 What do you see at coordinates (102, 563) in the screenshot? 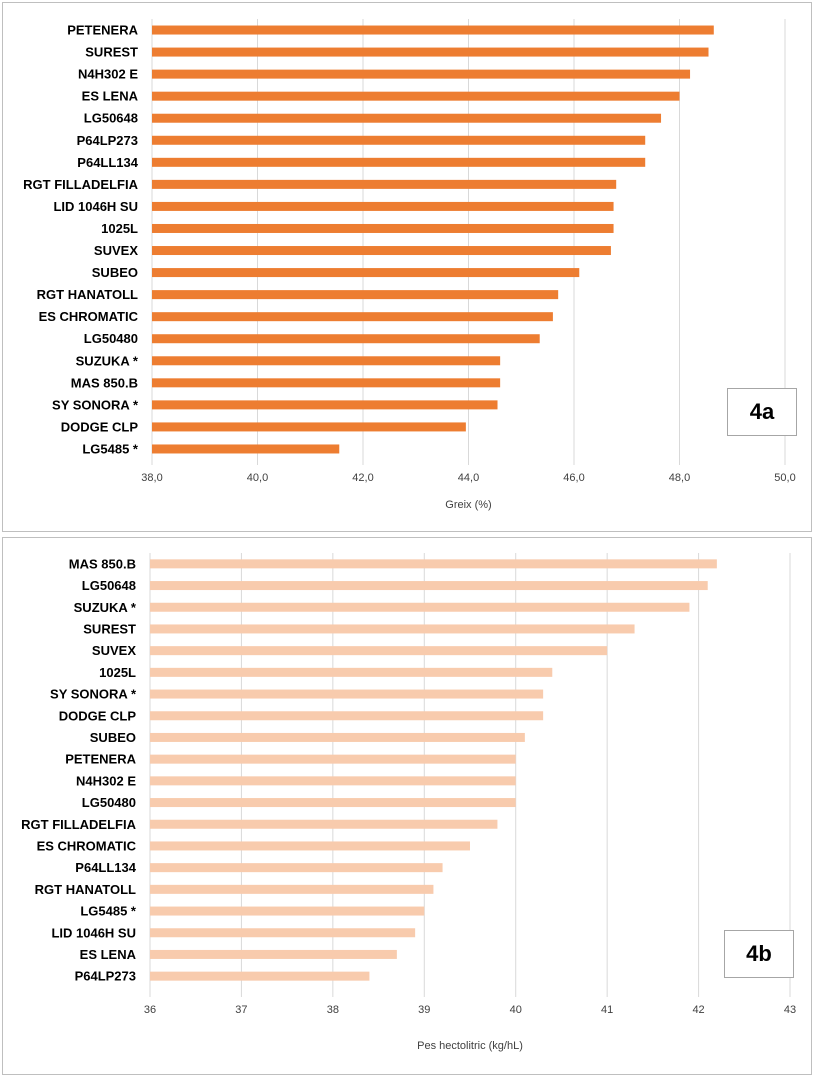
I see `chart-4b-category-label: MAS 850.B` at bounding box center [102, 563].